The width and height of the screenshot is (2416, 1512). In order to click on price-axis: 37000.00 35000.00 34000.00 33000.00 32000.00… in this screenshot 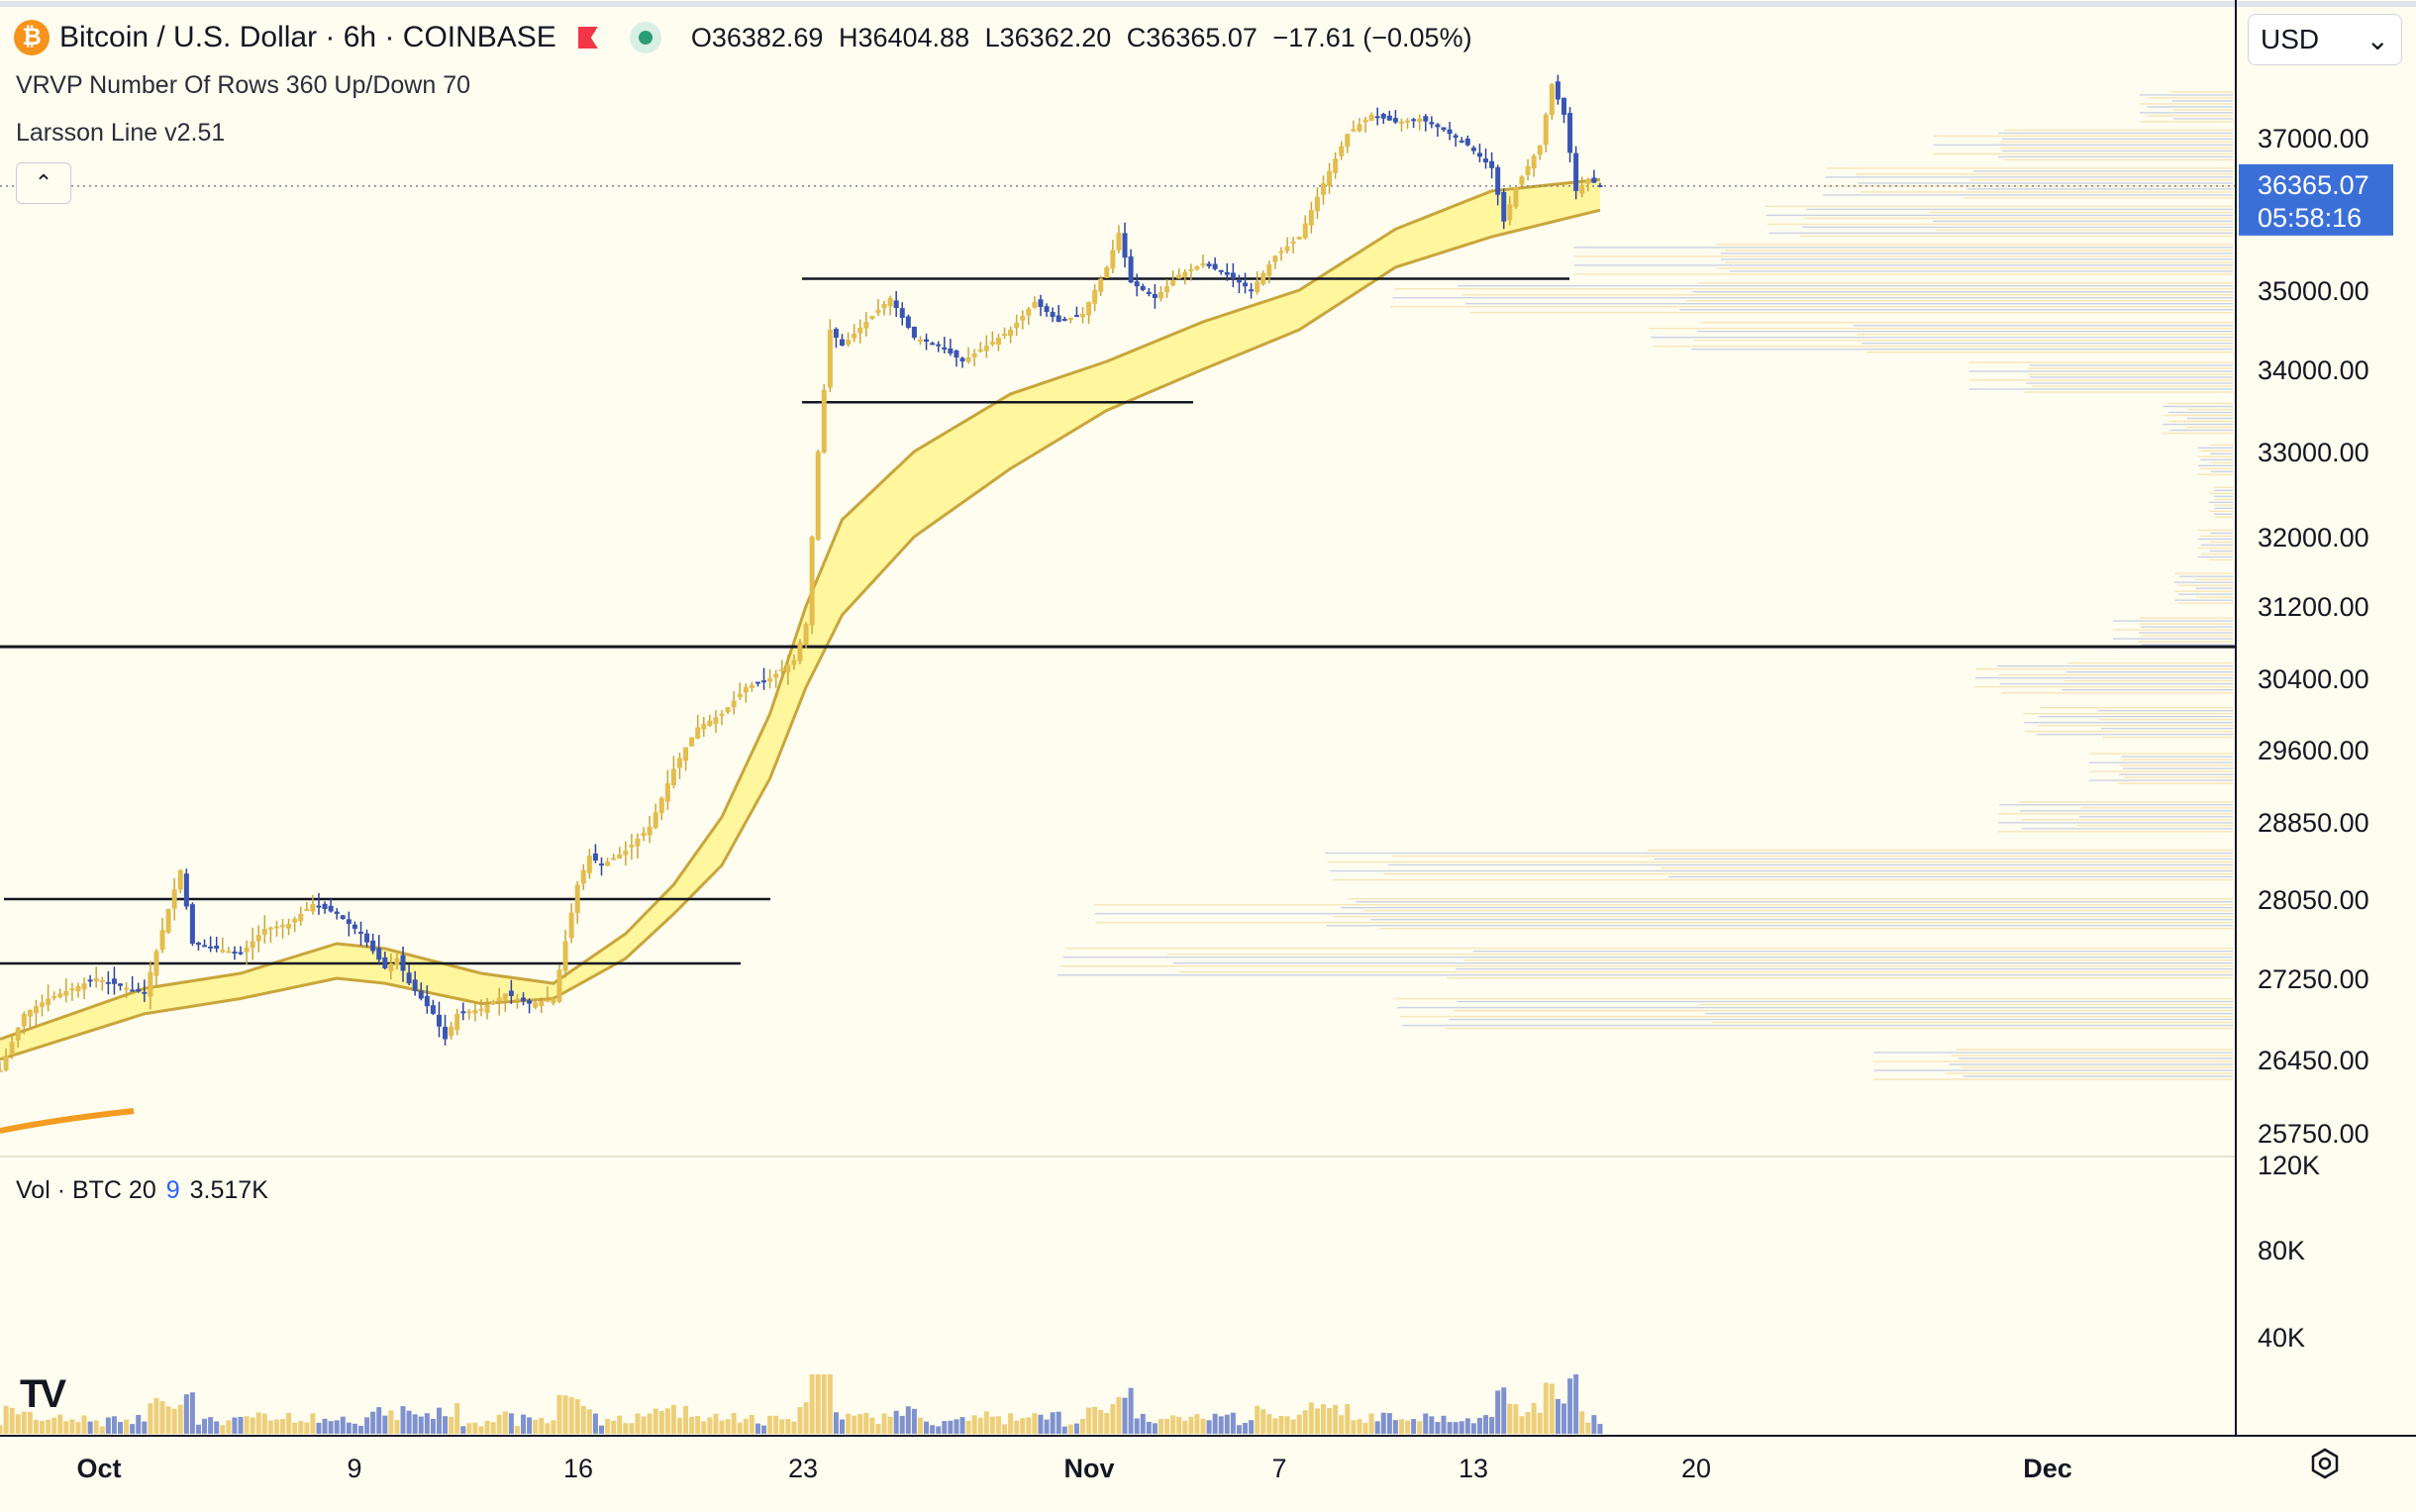, I will do `click(2313, 636)`.